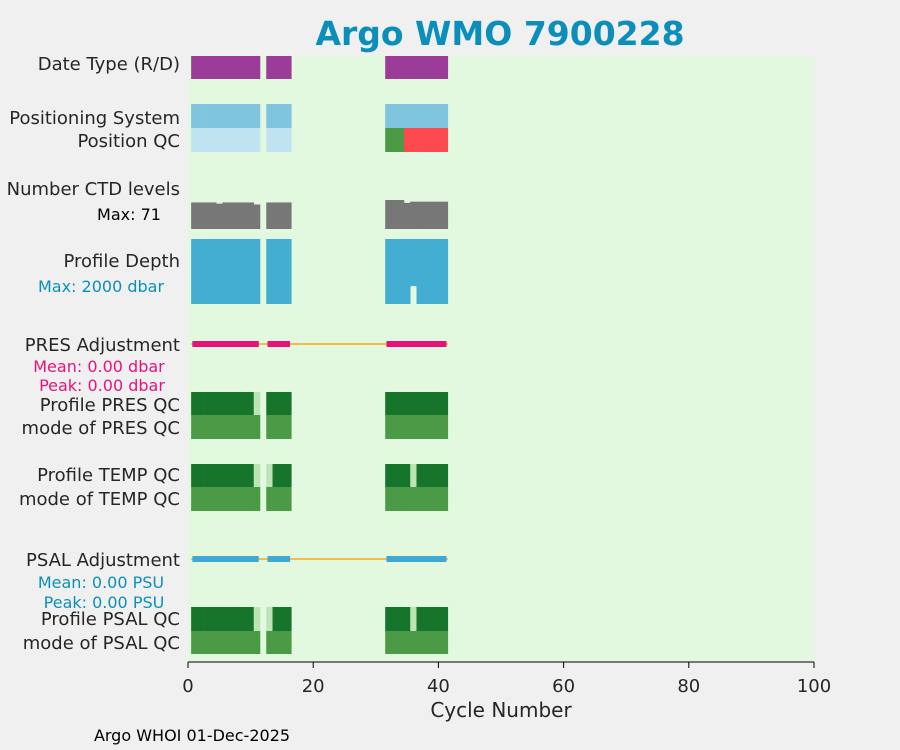  Describe the element at coordinates (501, 710) in the screenshot. I see `x-axis-label: Cycle Number` at that location.